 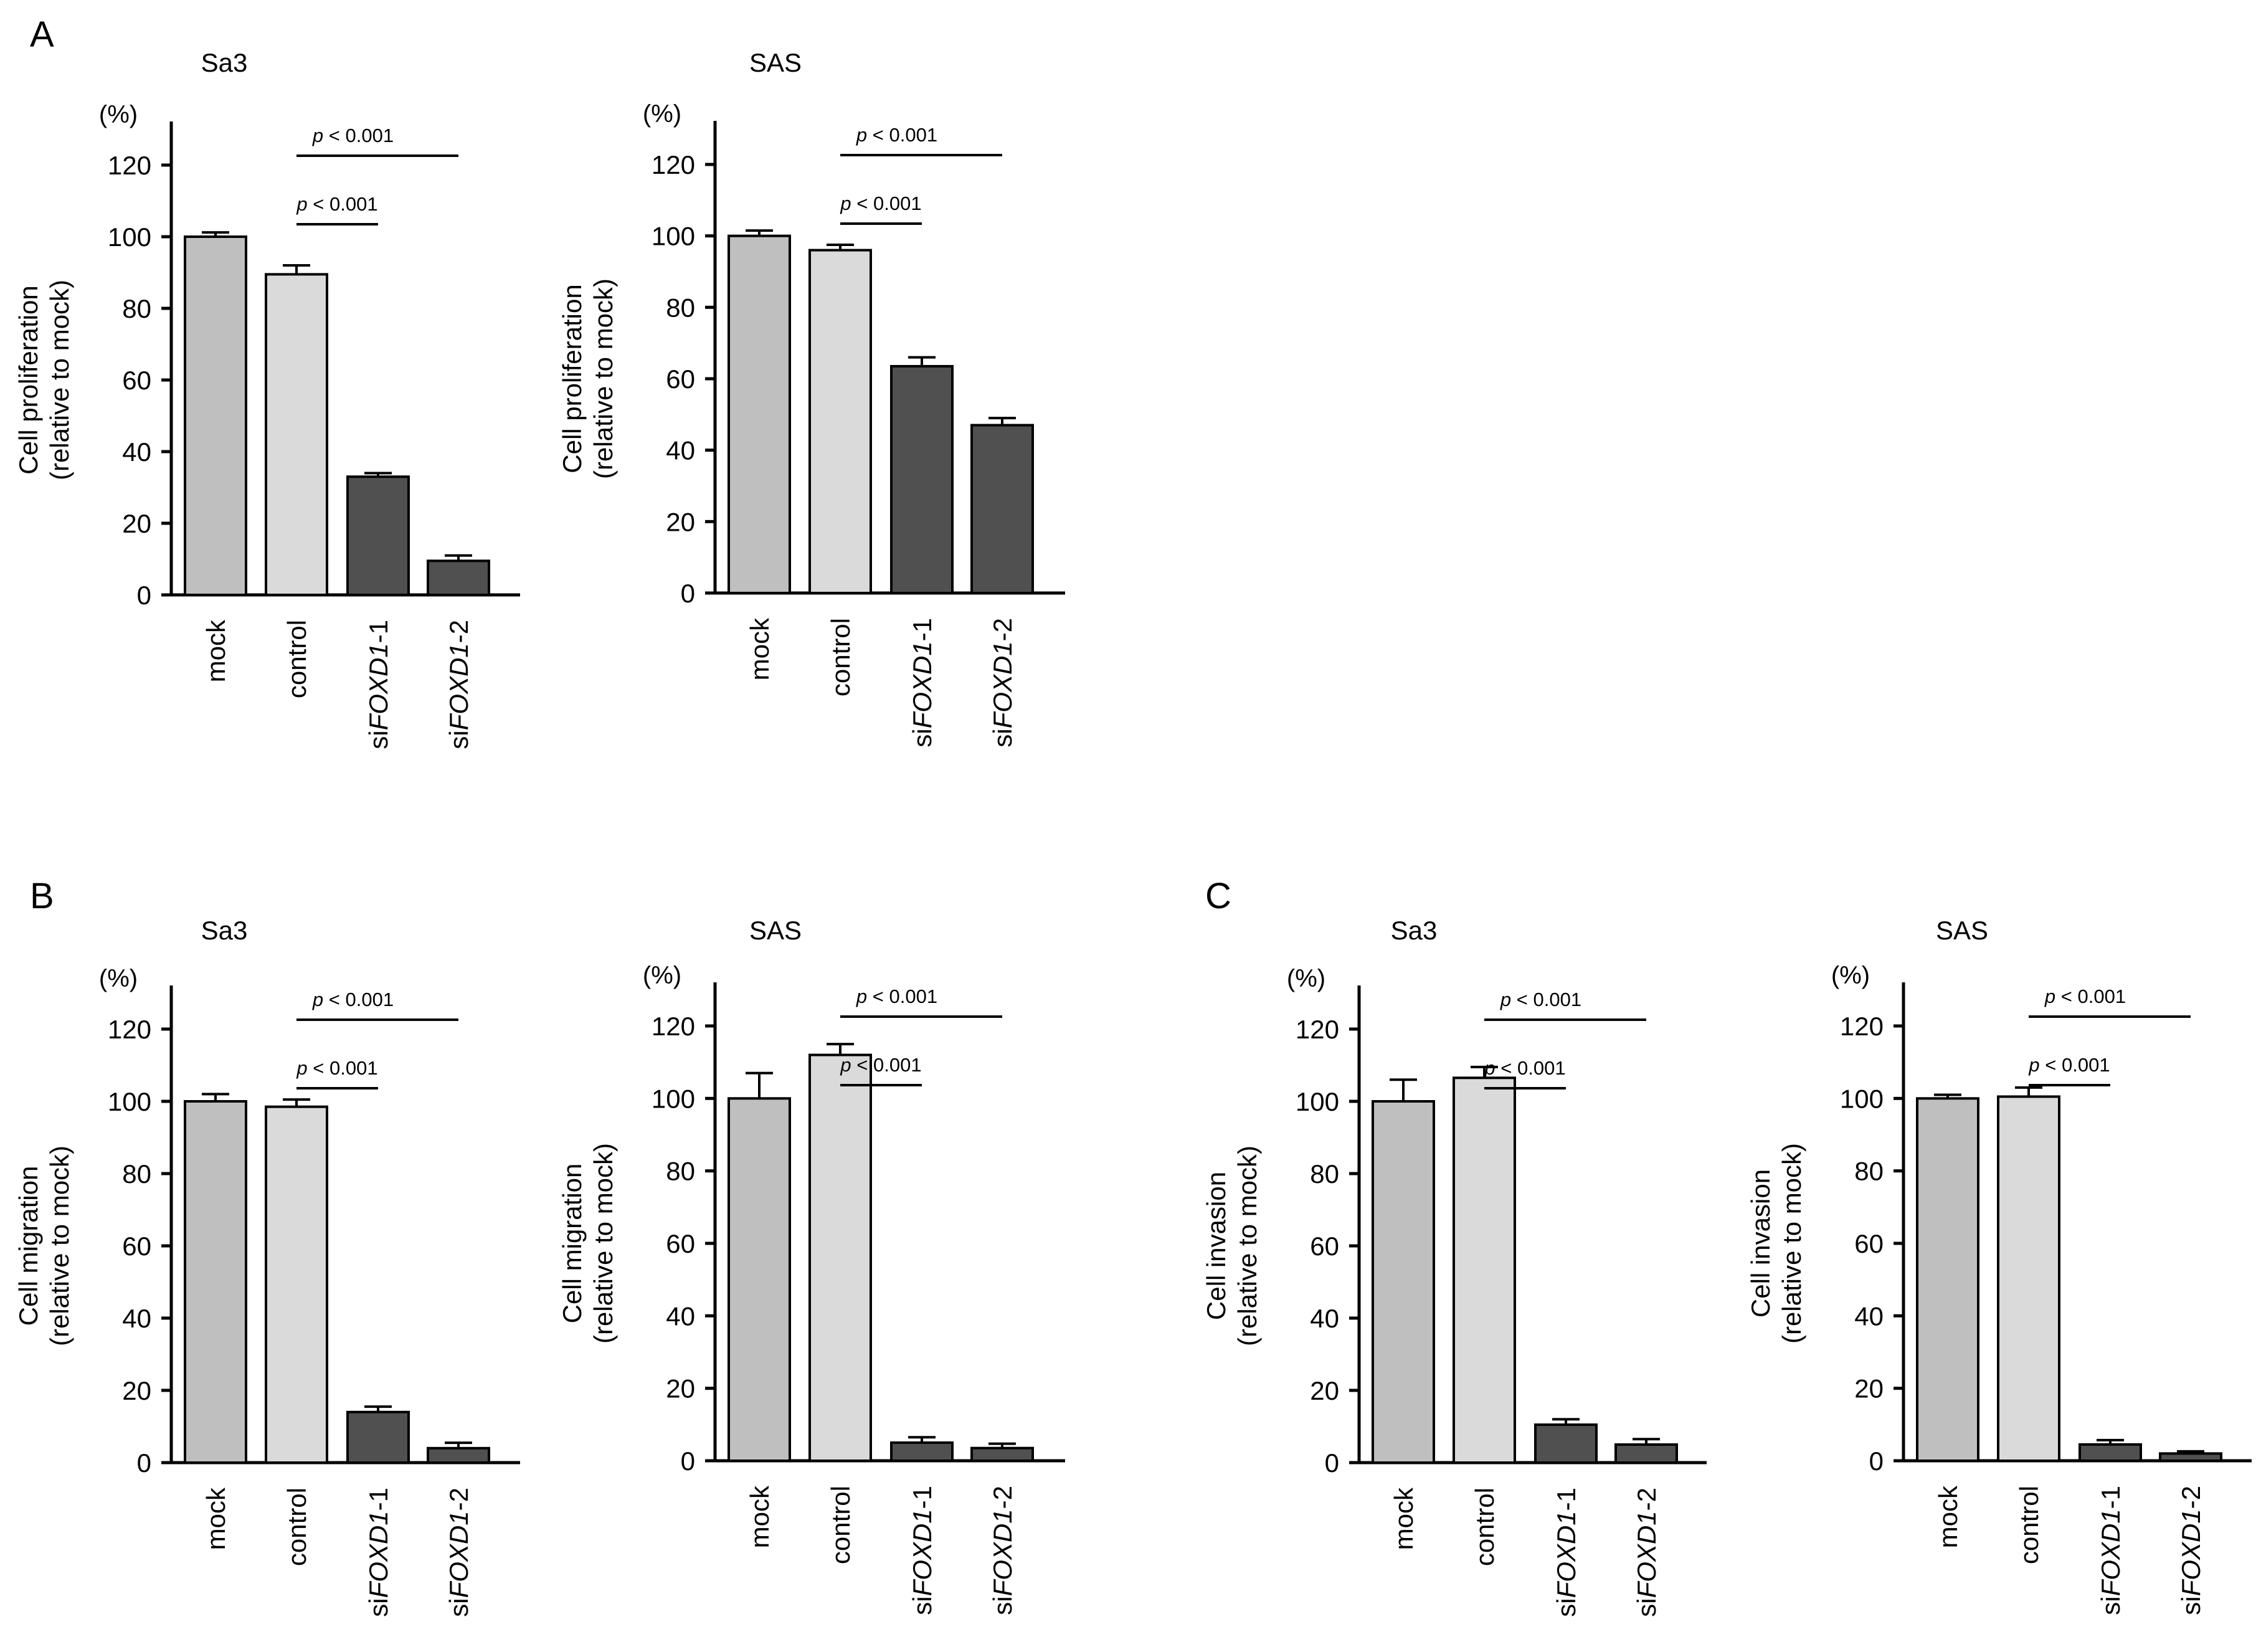 What do you see at coordinates (1216, 1246) in the screenshot?
I see `y-axis-label: Cell invasion` at bounding box center [1216, 1246].